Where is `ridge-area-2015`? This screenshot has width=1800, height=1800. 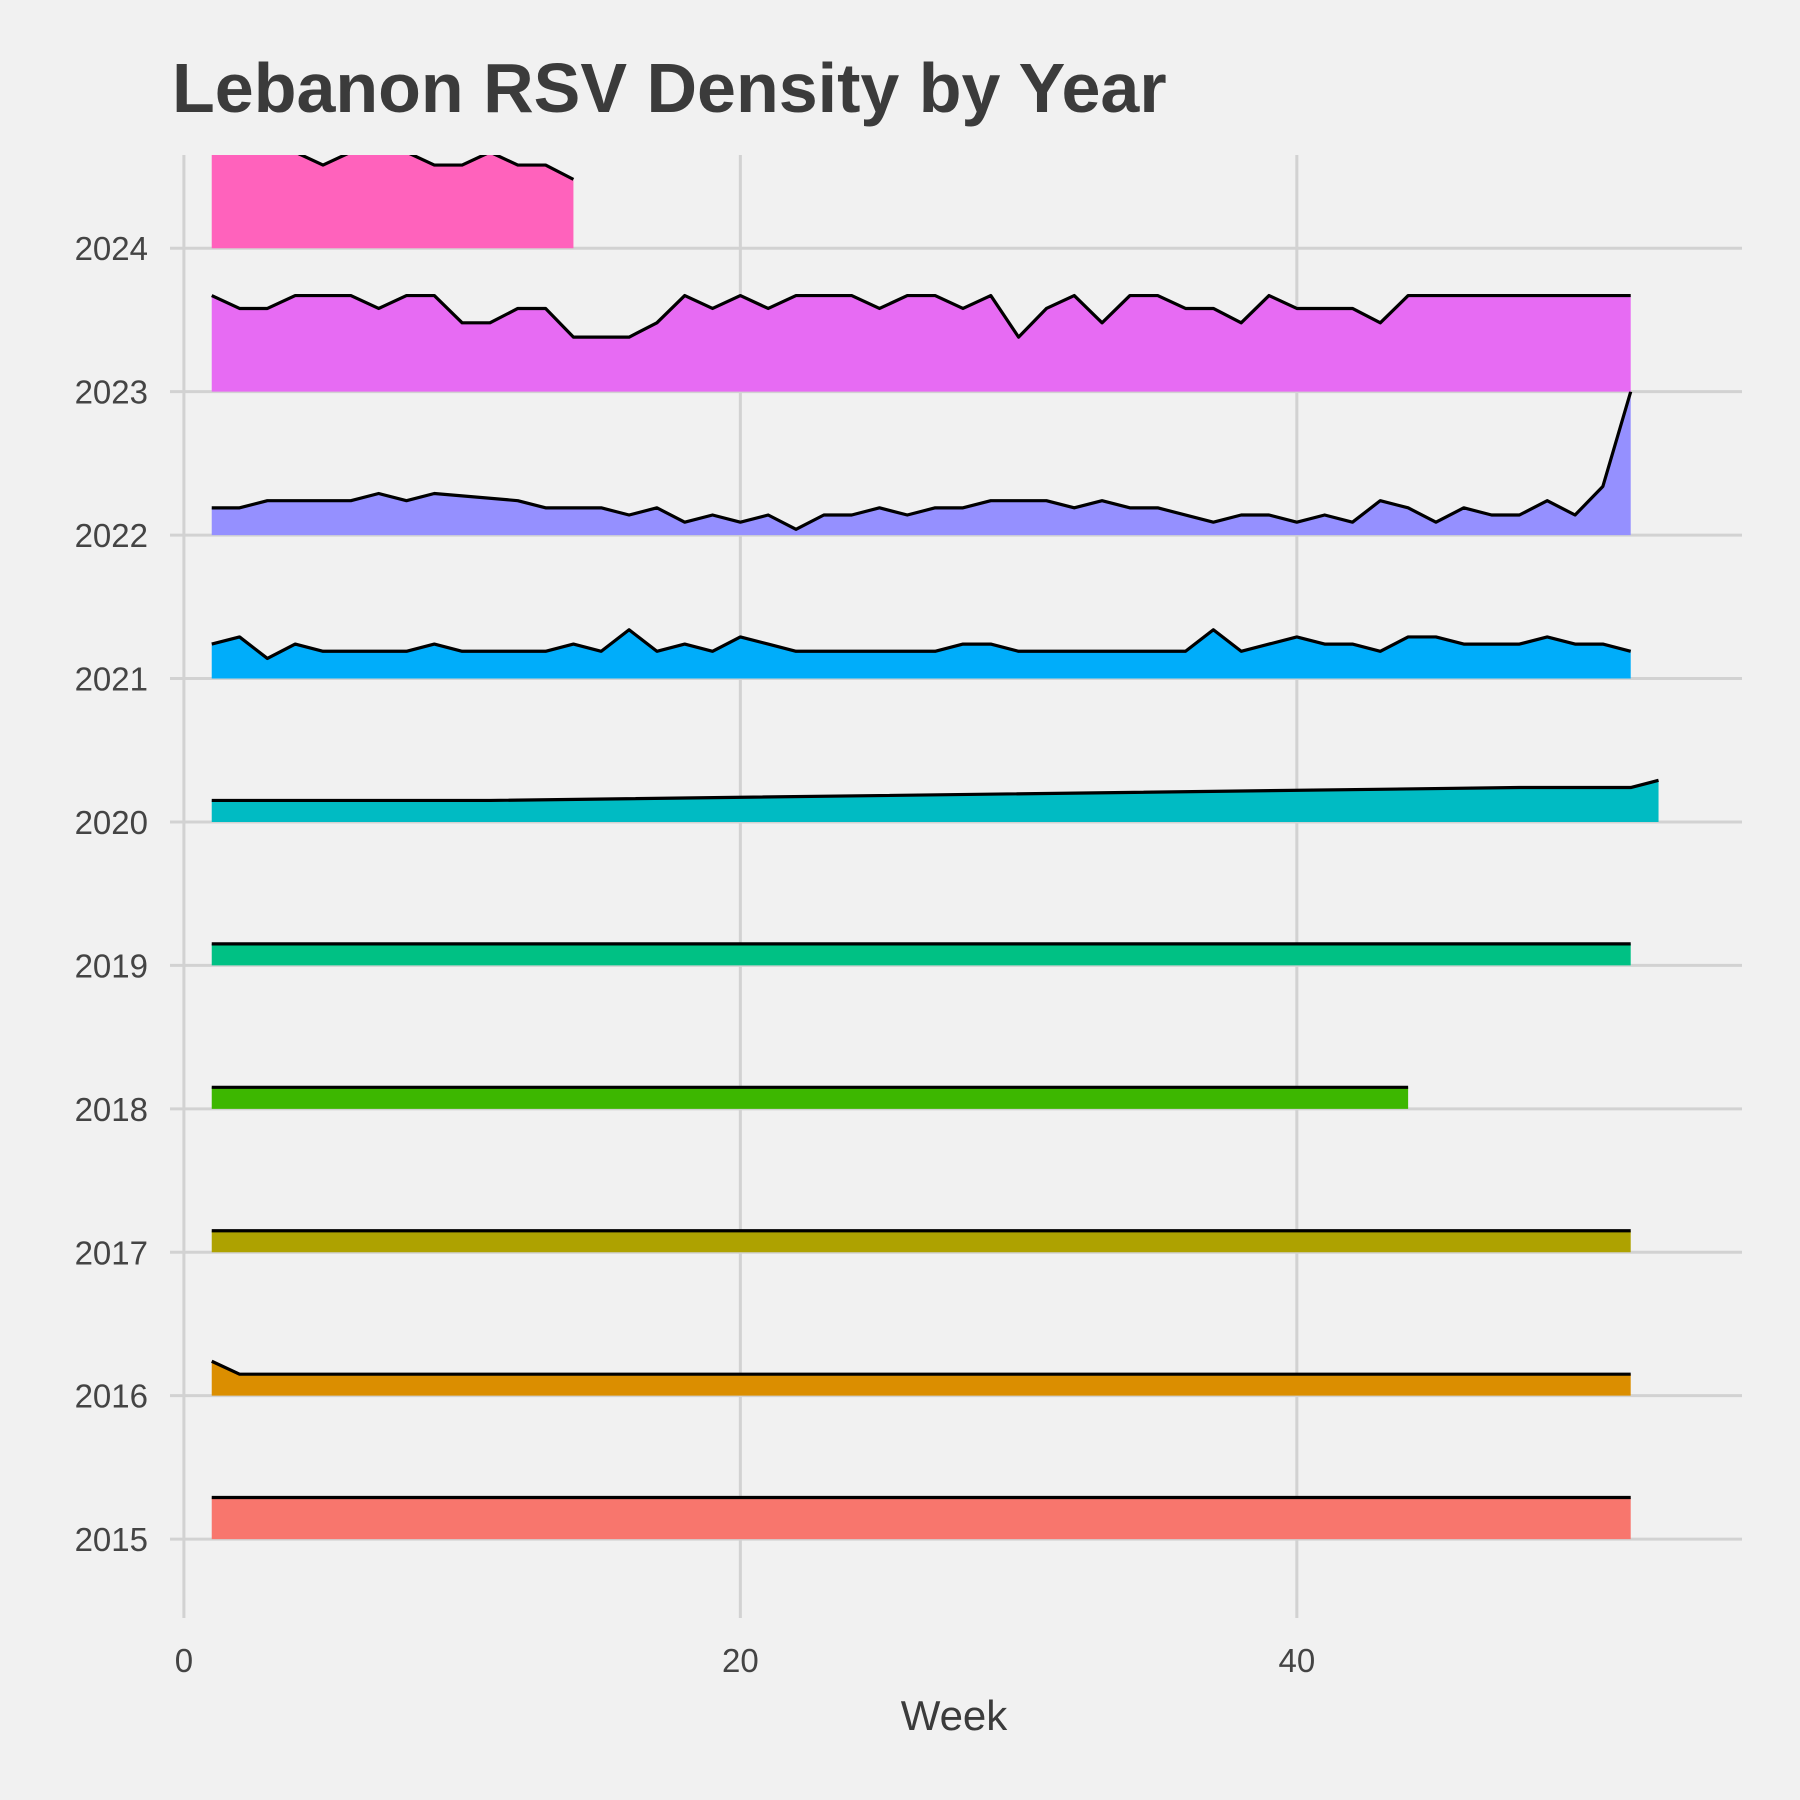
ridge-area-2015 is located at coordinates (921, 1518).